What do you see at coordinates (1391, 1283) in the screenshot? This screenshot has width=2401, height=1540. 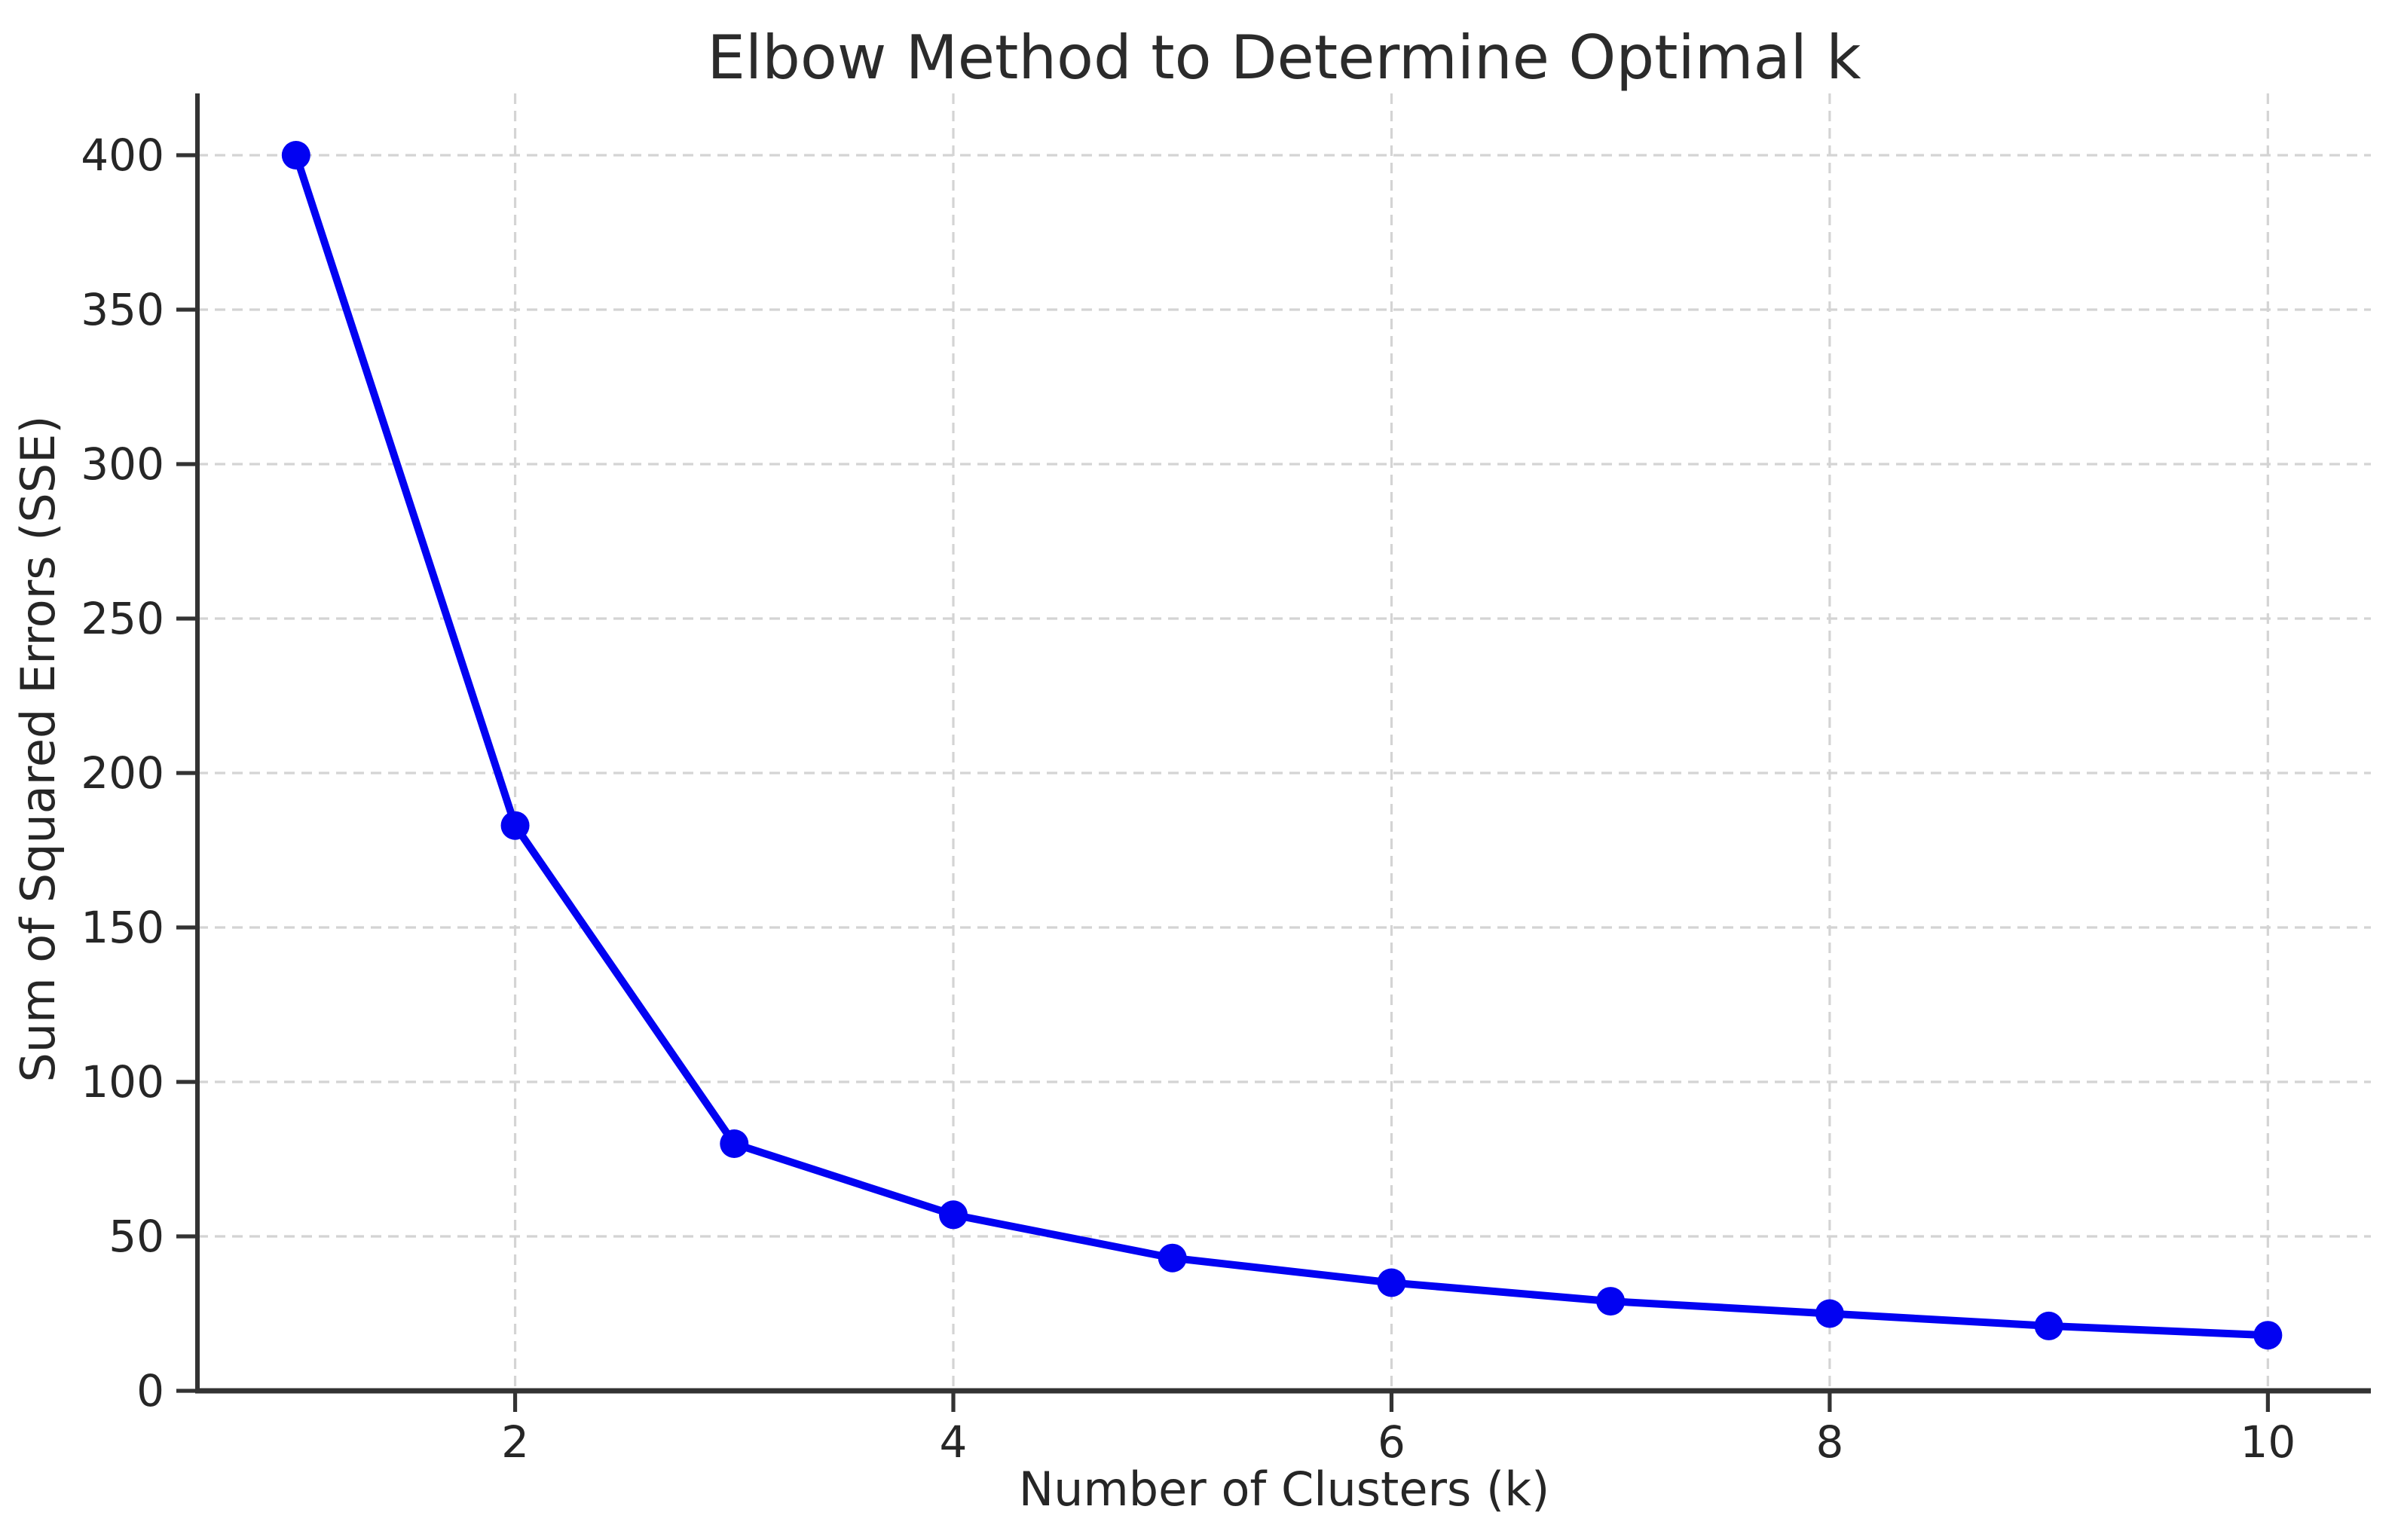 I see `data-point-k6` at bounding box center [1391, 1283].